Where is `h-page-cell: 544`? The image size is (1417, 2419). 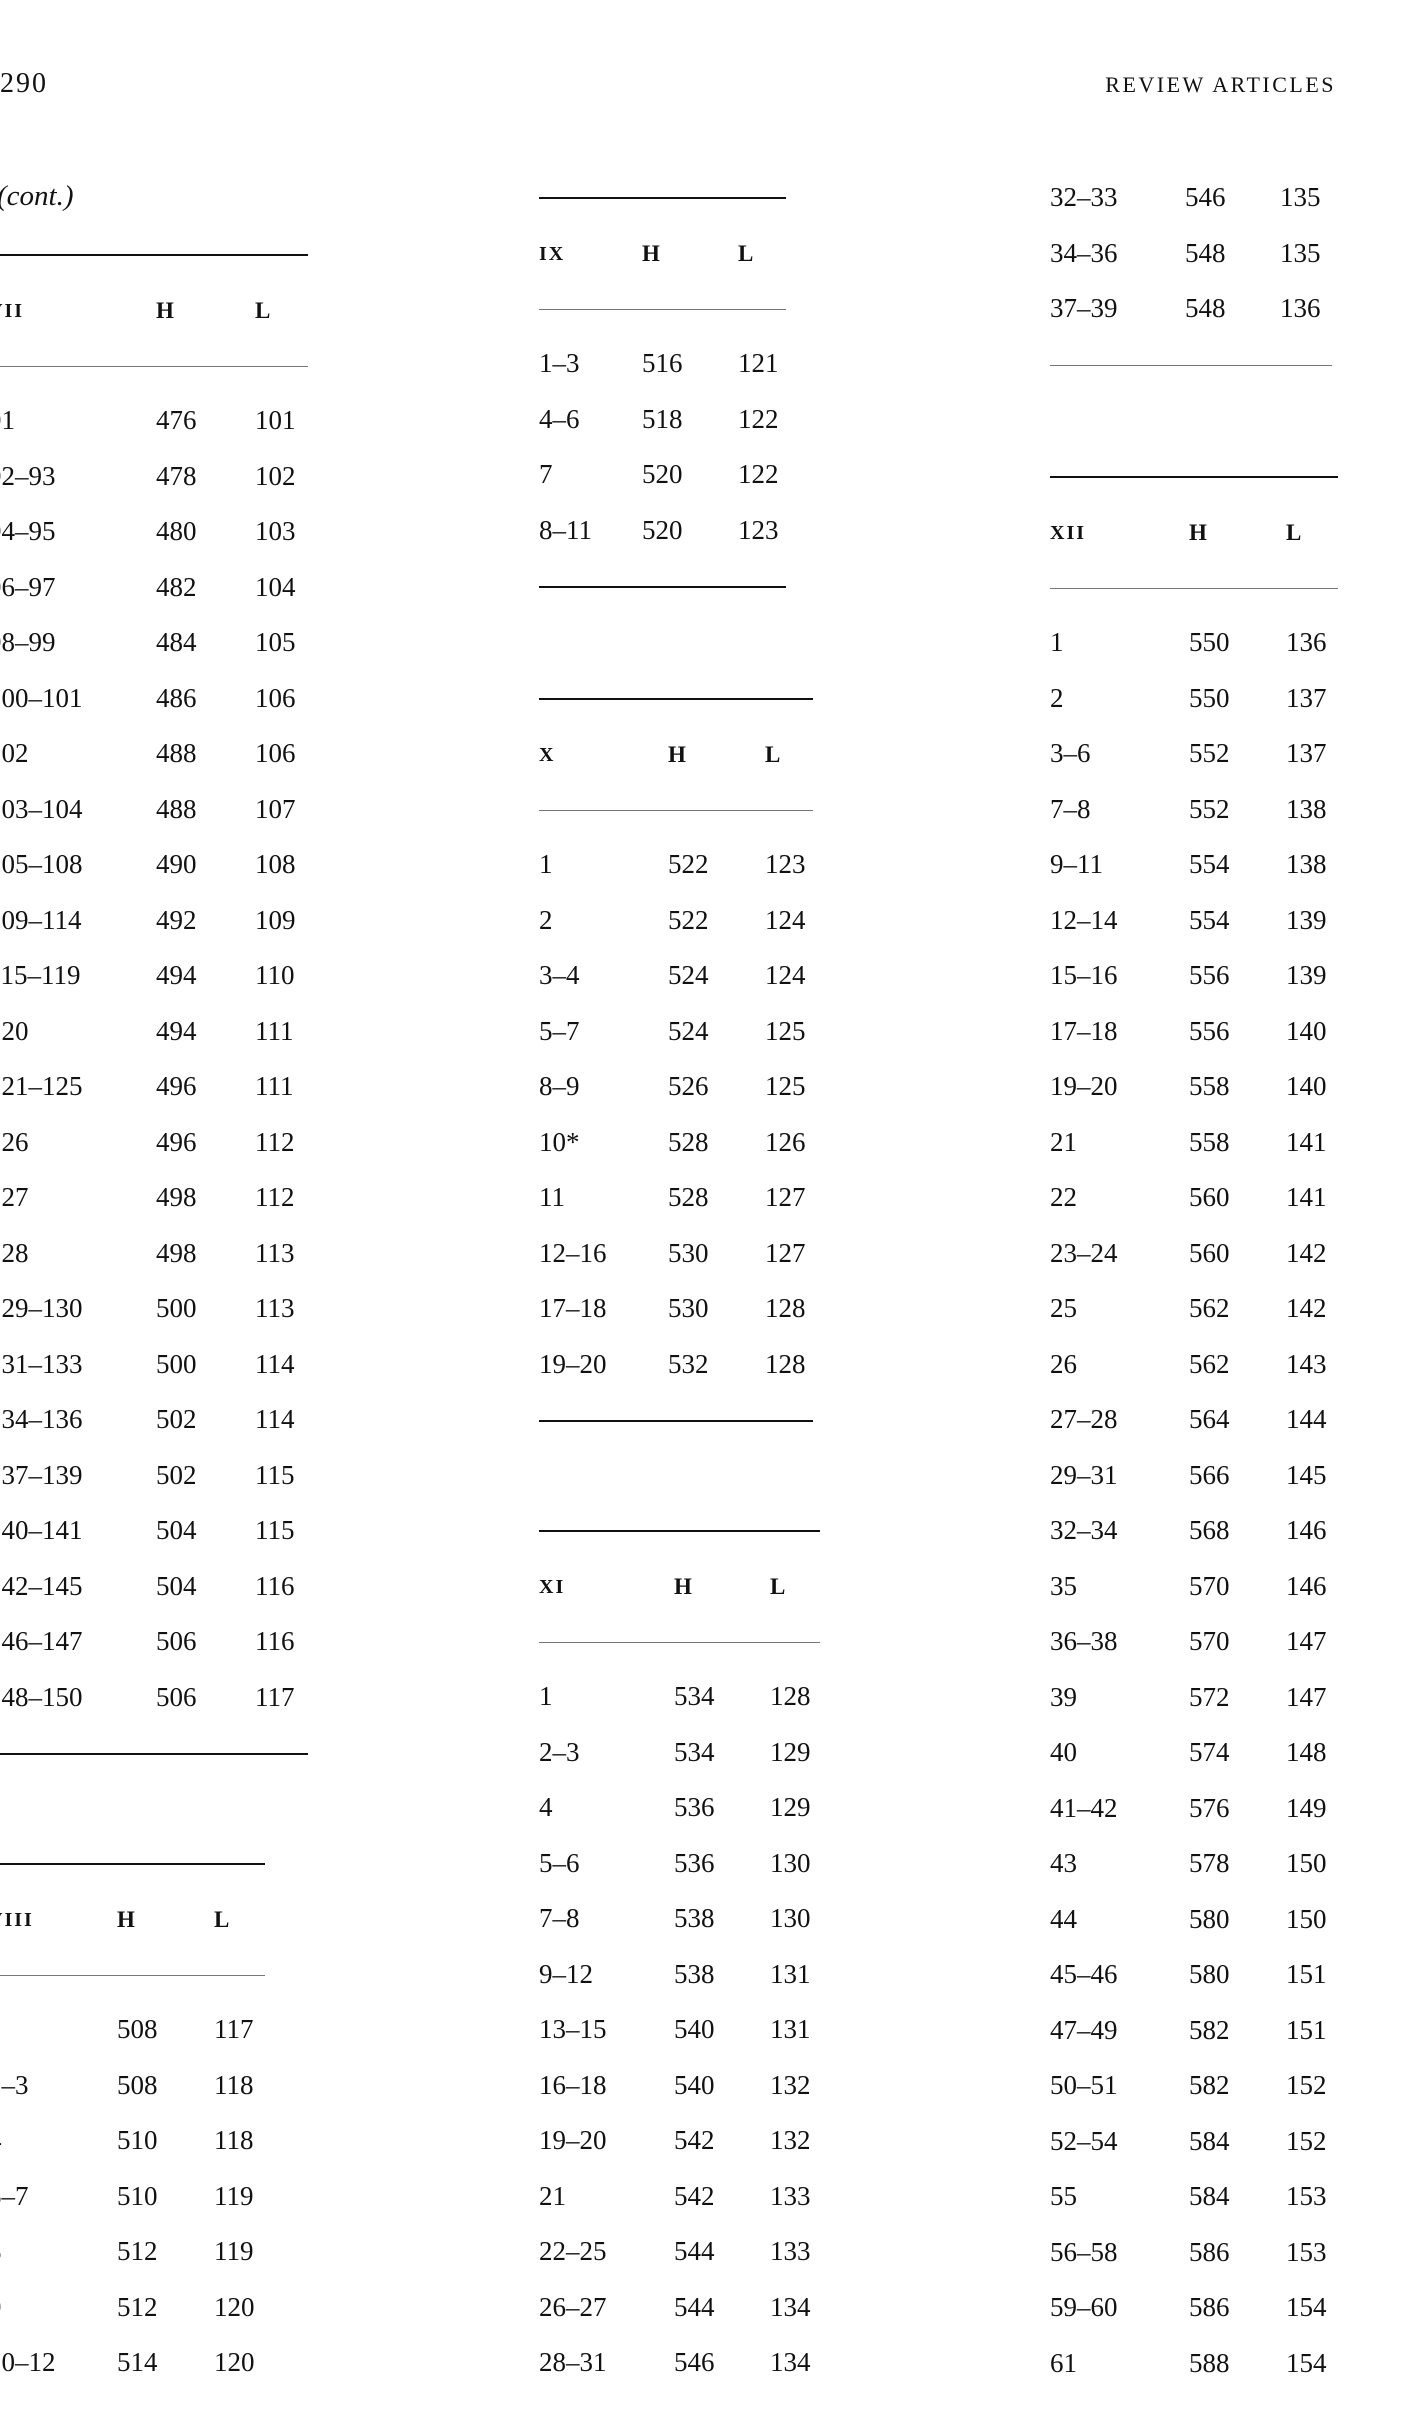
h-page-cell: 544 is located at coordinates (694, 2251).